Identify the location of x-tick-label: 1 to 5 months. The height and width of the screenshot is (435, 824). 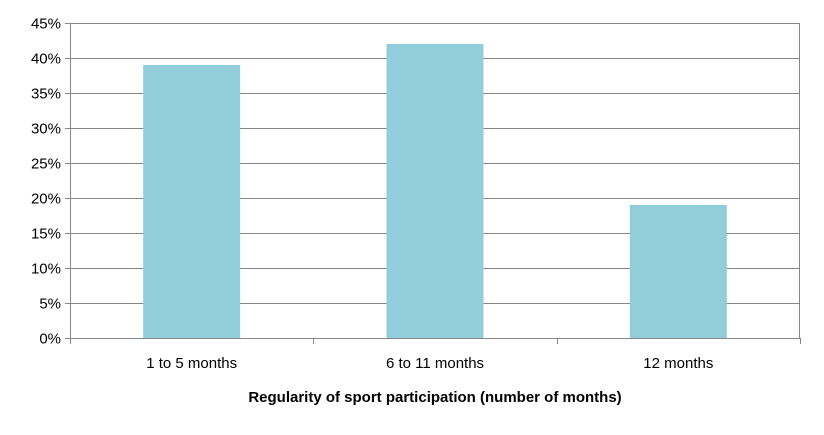
(191, 363).